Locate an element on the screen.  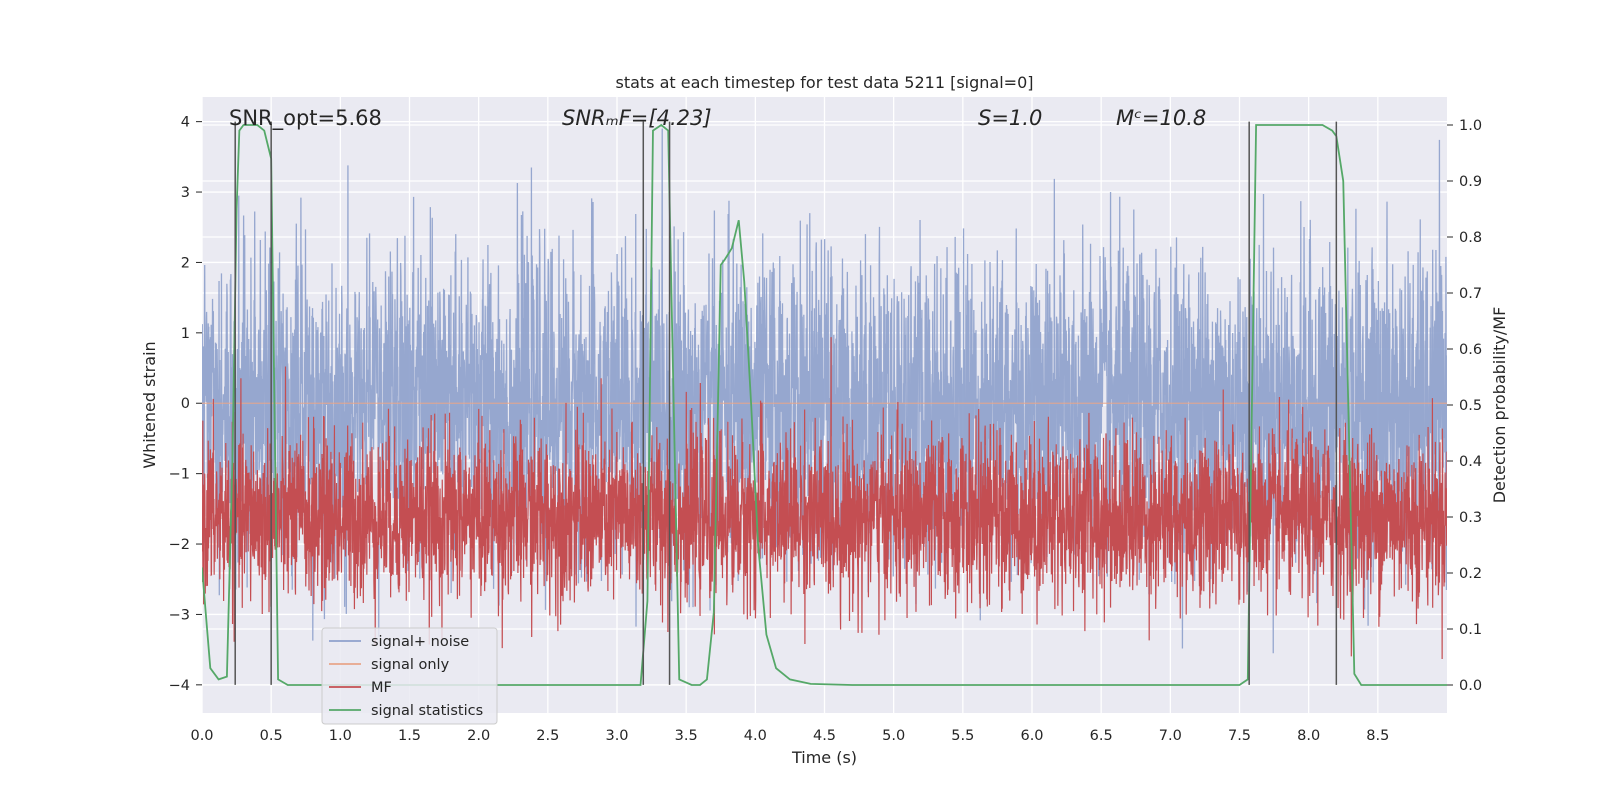
legend-label-signal-noise: signal+ noise is located at coordinates (420, 642).